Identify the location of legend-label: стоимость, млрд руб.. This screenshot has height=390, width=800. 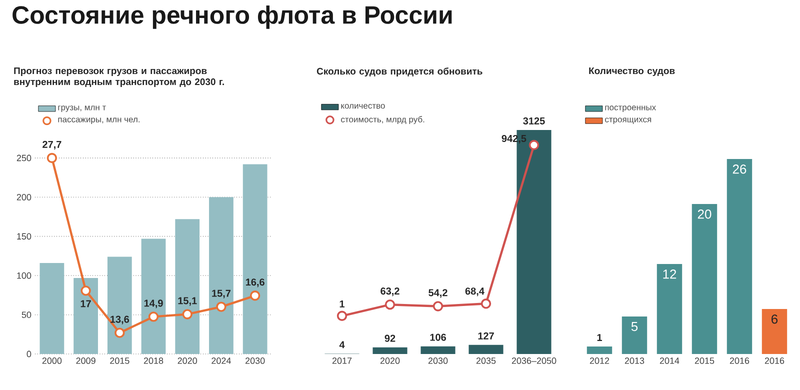
(382, 120).